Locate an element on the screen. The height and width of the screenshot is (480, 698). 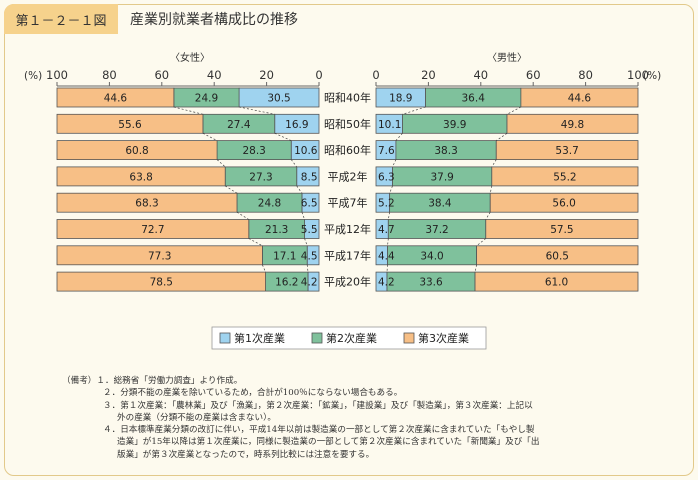
note-line: ２．分類不能の産業を除いているため，合計が100％にならない場合もある。 is located at coordinates (253, 393).